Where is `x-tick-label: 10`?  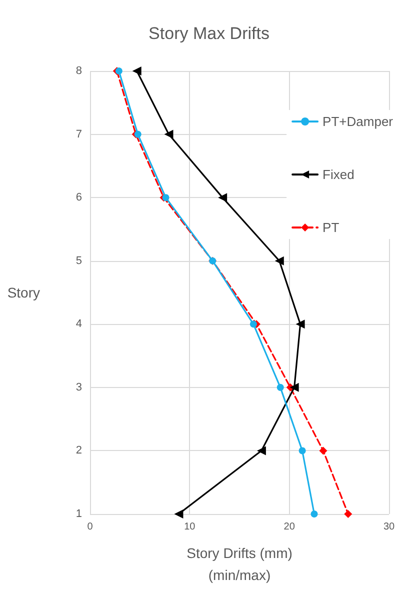
x-tick-label: 10 is located at coordinates (190, 527).